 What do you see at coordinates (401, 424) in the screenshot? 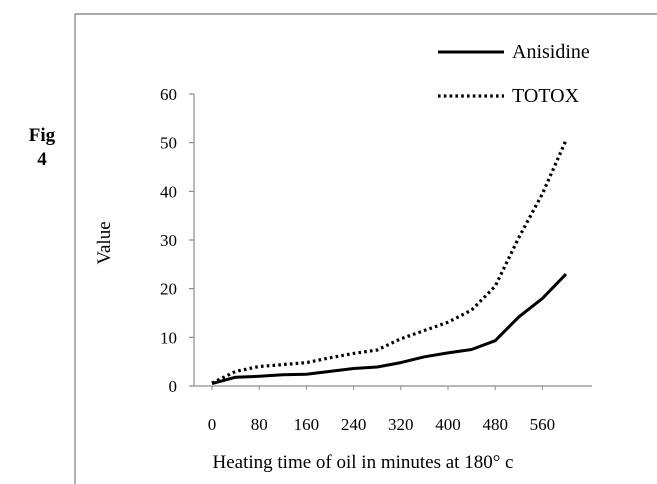
I see `x-tick-label: 320` at bounding box center [401, 424].